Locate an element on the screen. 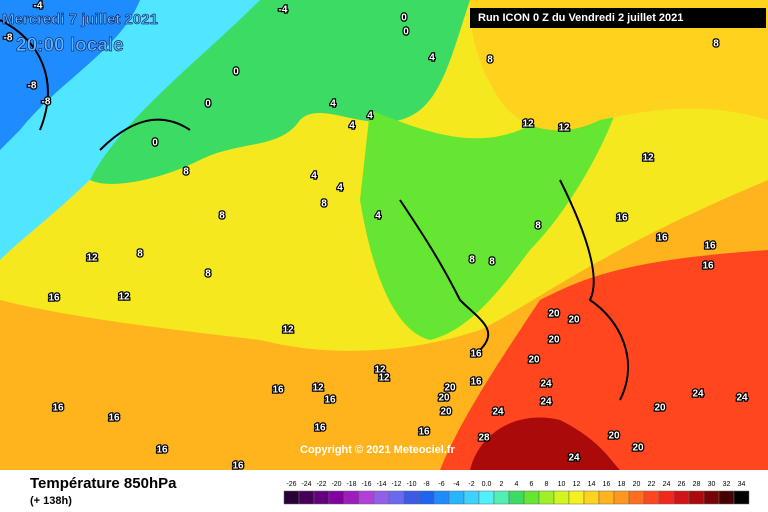 The width and height of the screenshot is (768, 512). scale-label: 18 is located at coordinates (622, 484).